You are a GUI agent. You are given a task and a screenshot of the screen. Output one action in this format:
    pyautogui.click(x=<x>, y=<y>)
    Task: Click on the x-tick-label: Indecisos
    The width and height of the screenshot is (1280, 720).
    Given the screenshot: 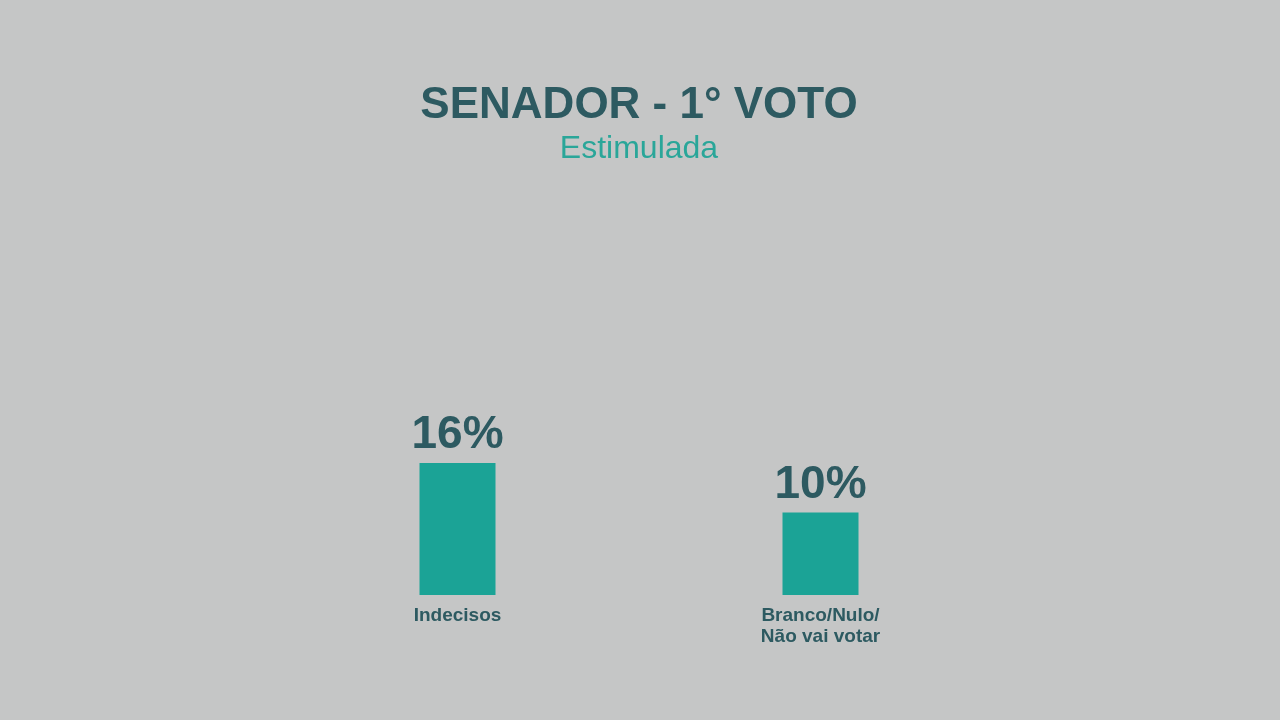 What is the action you would take?
    pyautogui.click(x=457, y=614)
    